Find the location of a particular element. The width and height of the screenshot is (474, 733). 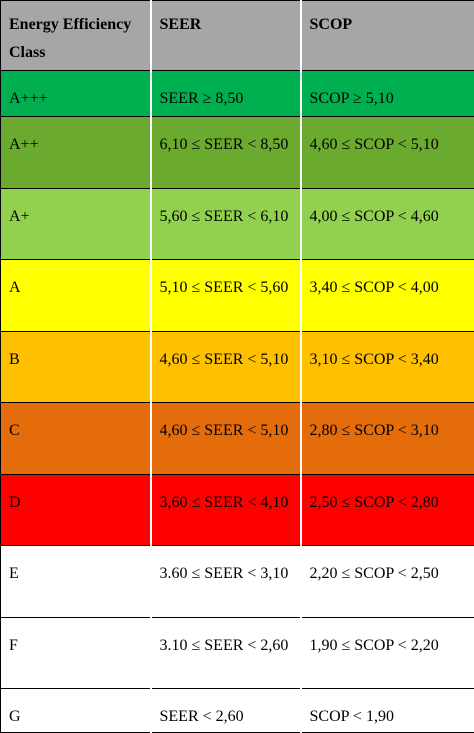

header-scop: SCOP is located at coordinates (387, 36).